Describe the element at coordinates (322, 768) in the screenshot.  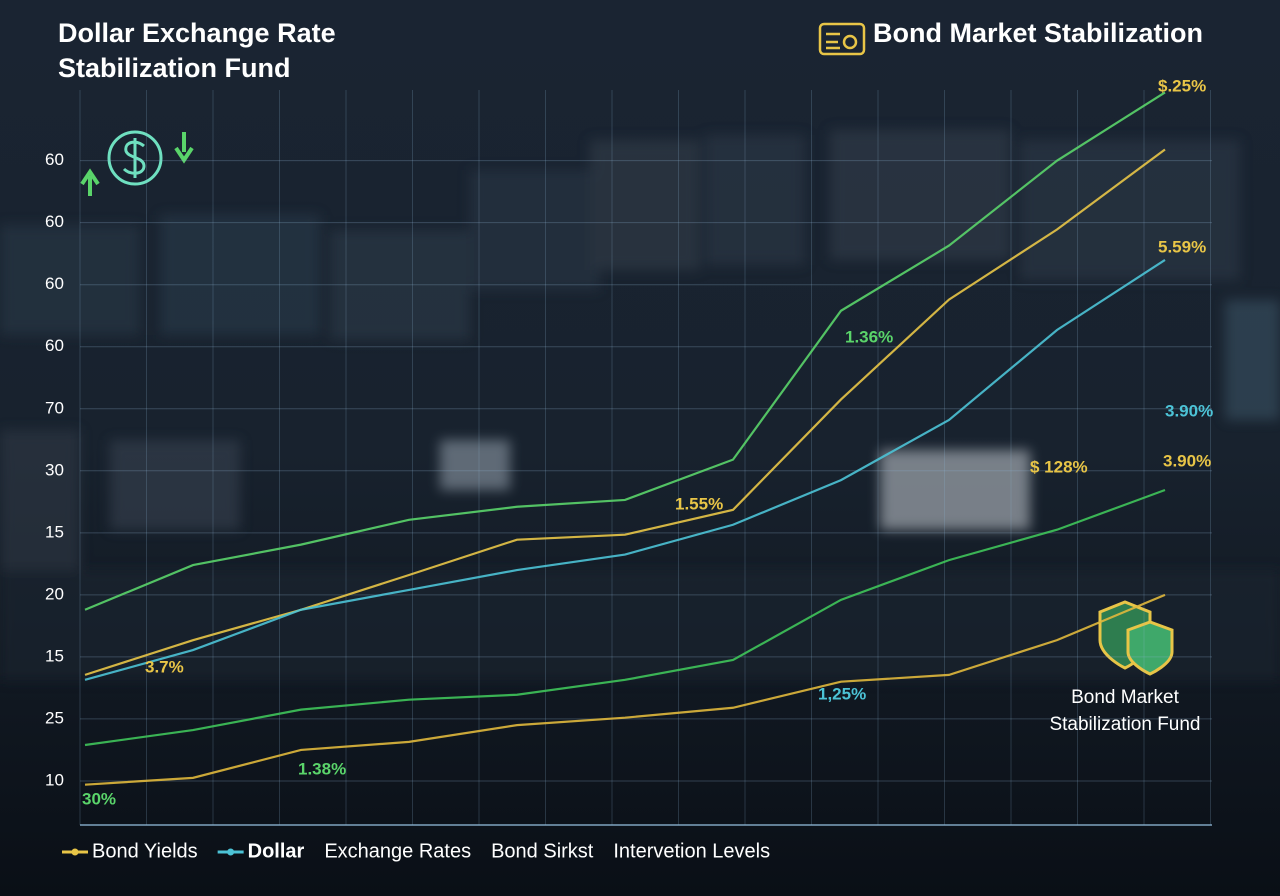
I see `annotation: 1.38%` at that location.